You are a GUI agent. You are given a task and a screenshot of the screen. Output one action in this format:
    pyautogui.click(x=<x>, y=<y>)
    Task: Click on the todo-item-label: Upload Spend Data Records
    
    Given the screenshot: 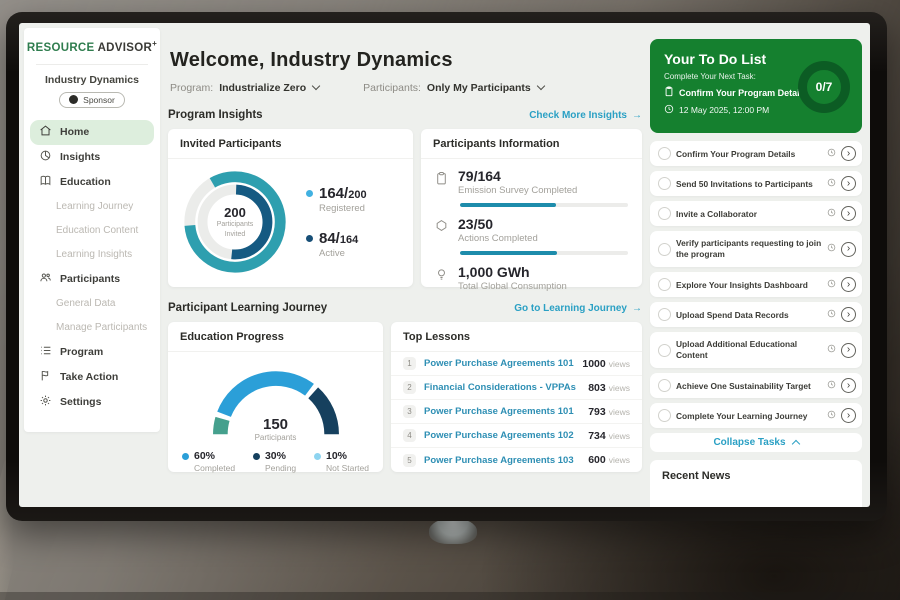 What is the action you would take?
    pyautogui.click(x=732, y=314)
    